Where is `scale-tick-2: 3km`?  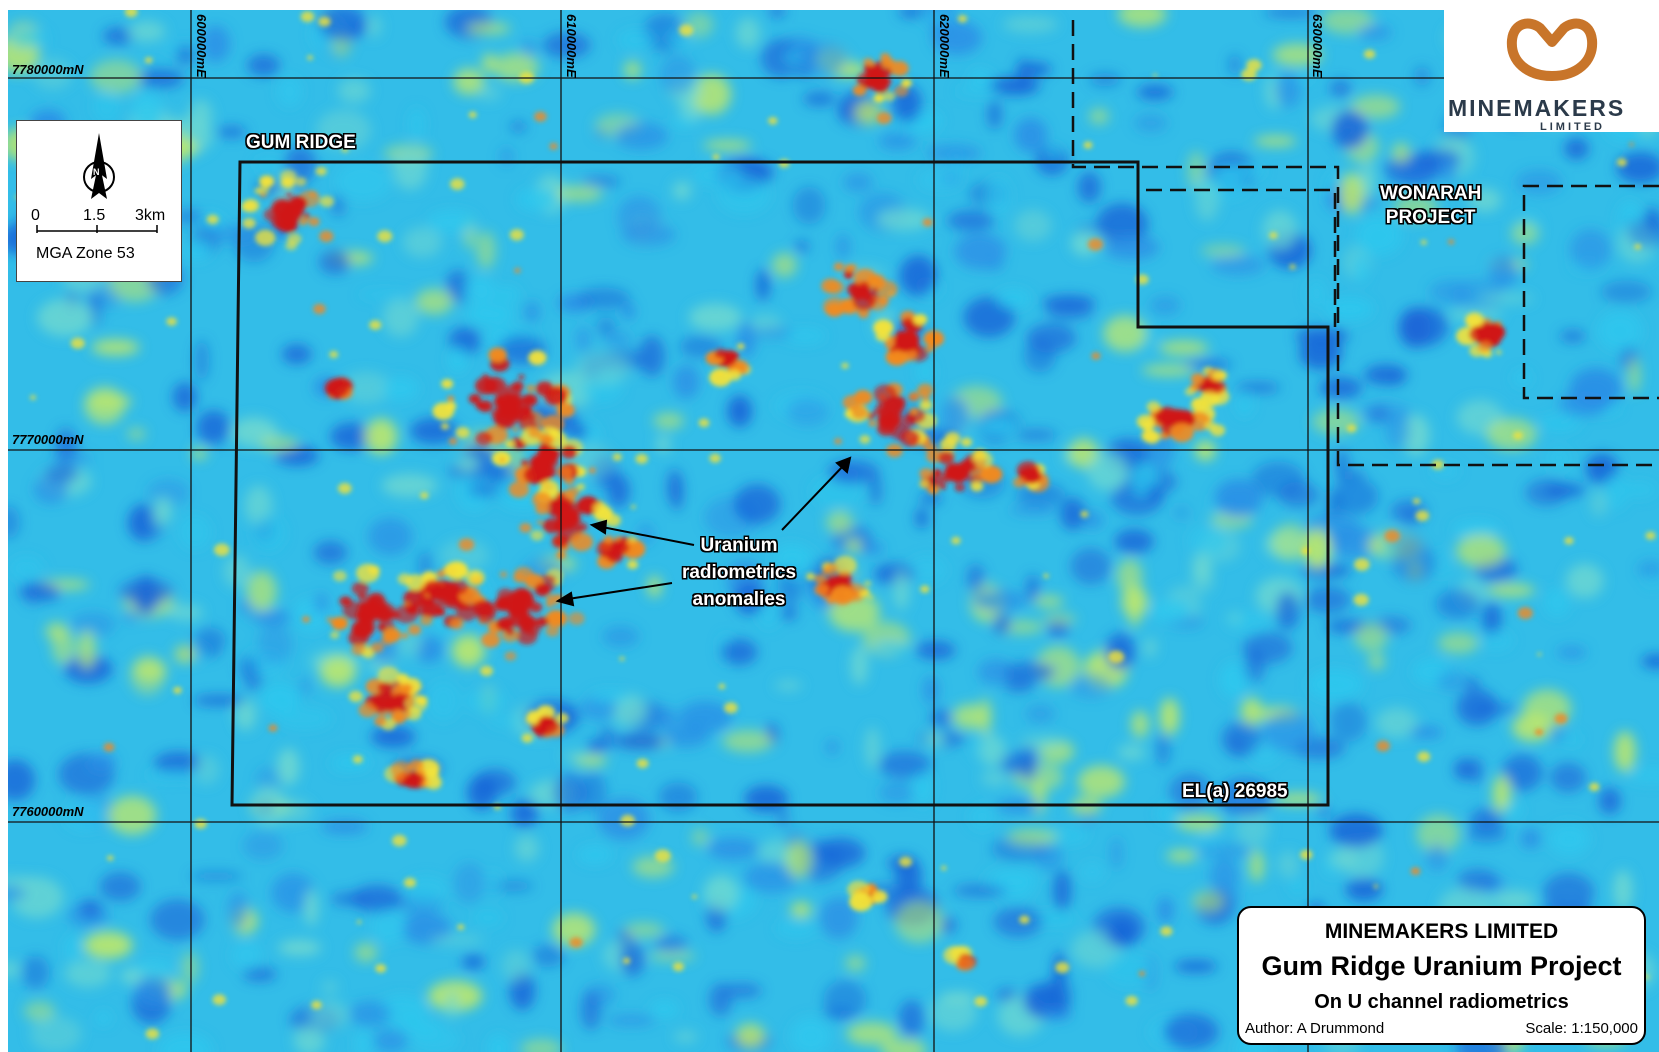 scale-tick-2: 3km is located at coordinates (150, 215).